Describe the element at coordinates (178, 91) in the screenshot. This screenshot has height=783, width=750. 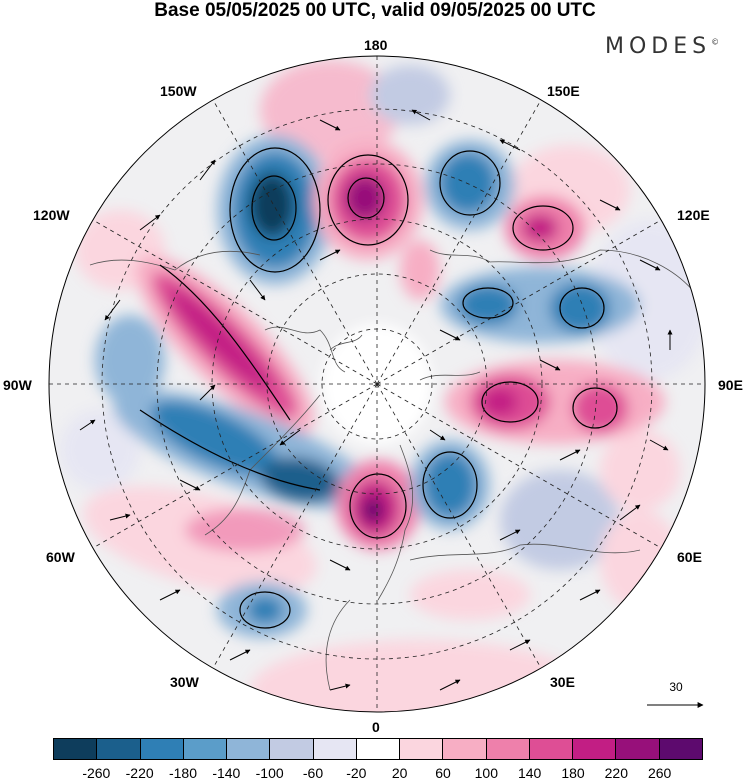
I see `lon-label-150w: 150W` at that location.